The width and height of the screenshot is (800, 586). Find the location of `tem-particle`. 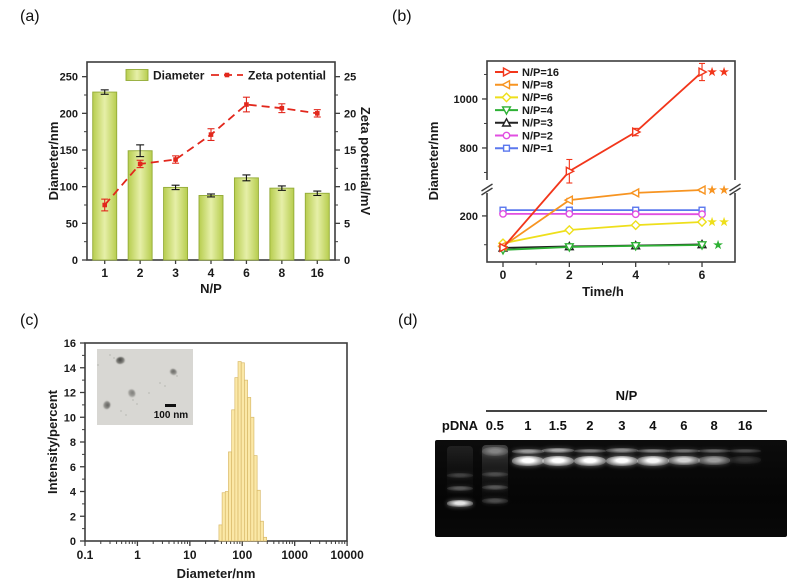

tem-particle is located at coordinates (106, 405).